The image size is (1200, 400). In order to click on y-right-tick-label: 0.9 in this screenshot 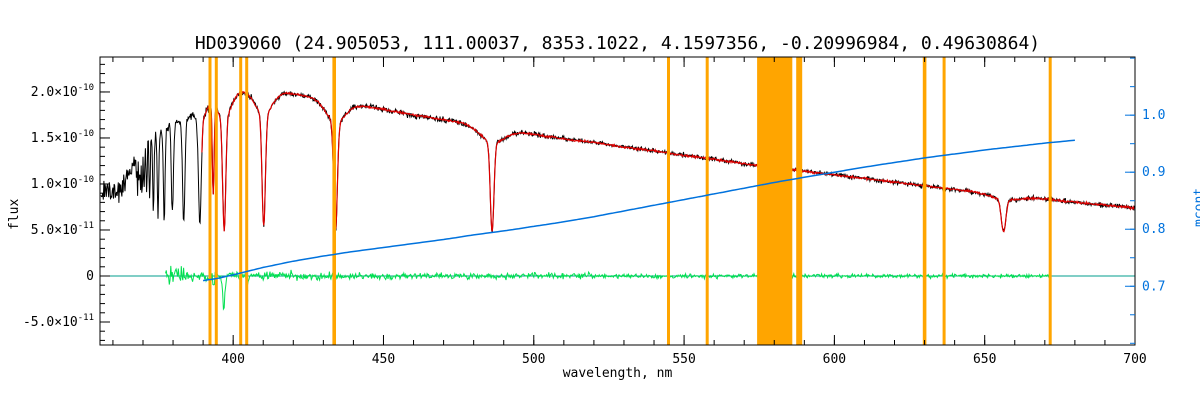, I will do `click(1153, 172)`.